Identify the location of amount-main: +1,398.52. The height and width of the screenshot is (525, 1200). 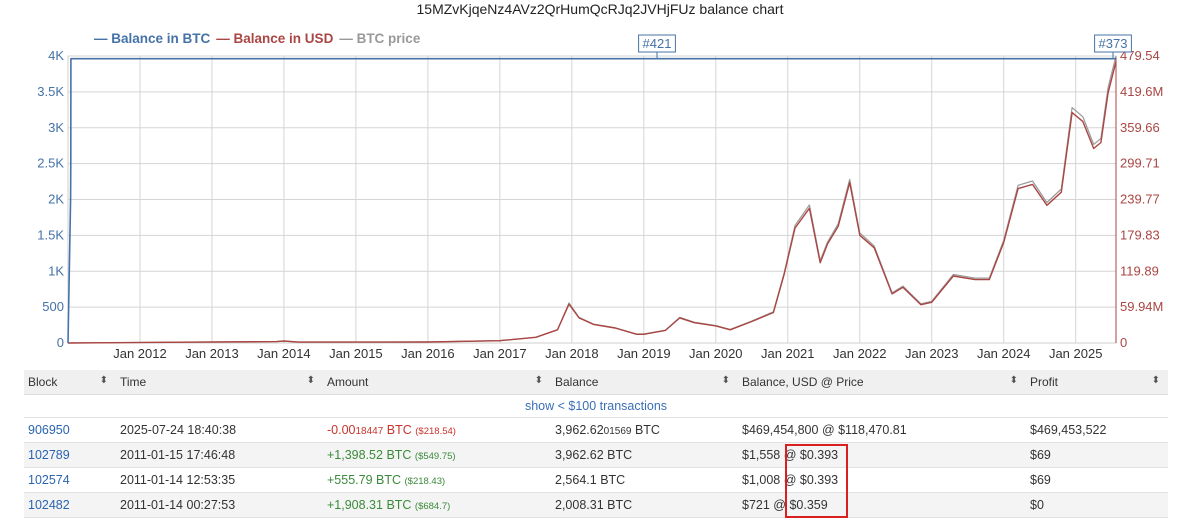
(355, 455).